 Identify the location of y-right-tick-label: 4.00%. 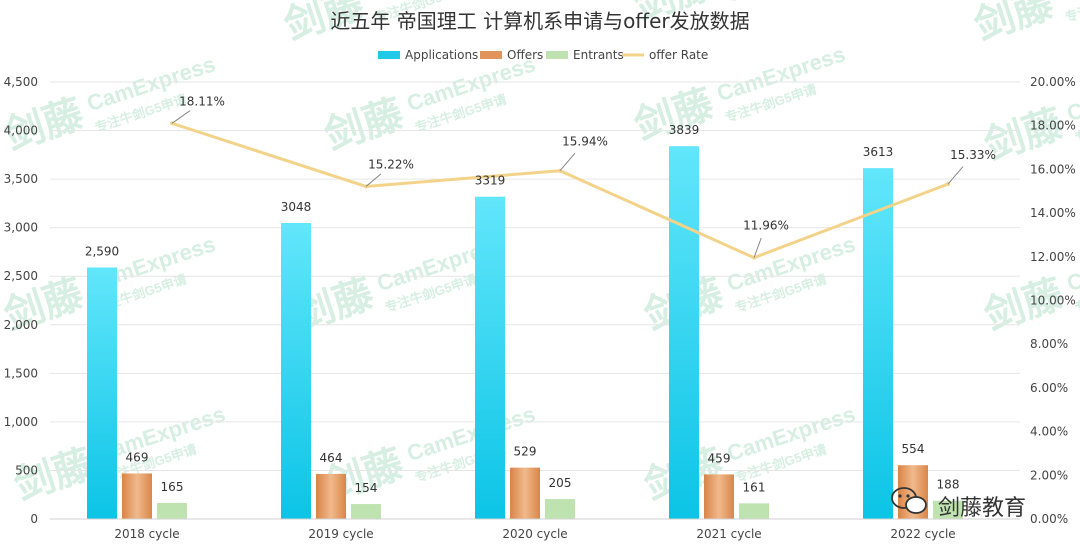
(1049, 432).